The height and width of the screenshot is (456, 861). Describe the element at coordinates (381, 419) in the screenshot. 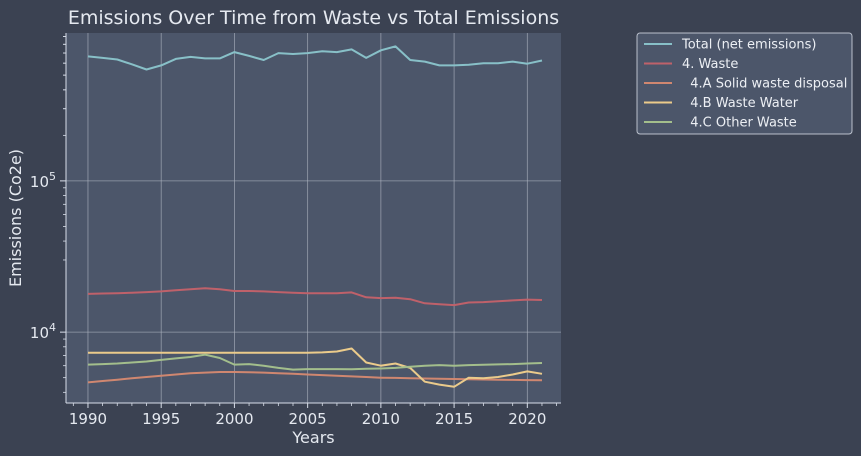

I see `x-tick-label: 2010` at that location.